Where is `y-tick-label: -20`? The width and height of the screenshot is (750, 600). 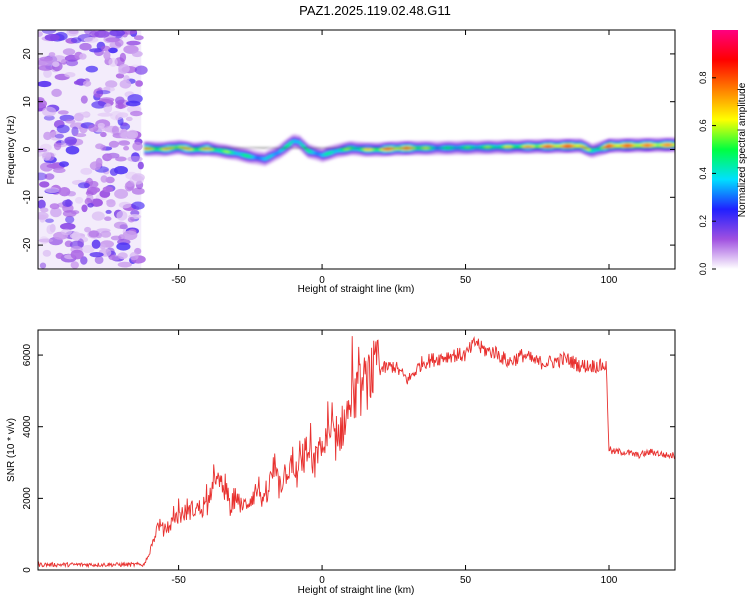 y-tick-label: -20 is located at coordinates (27, 244).